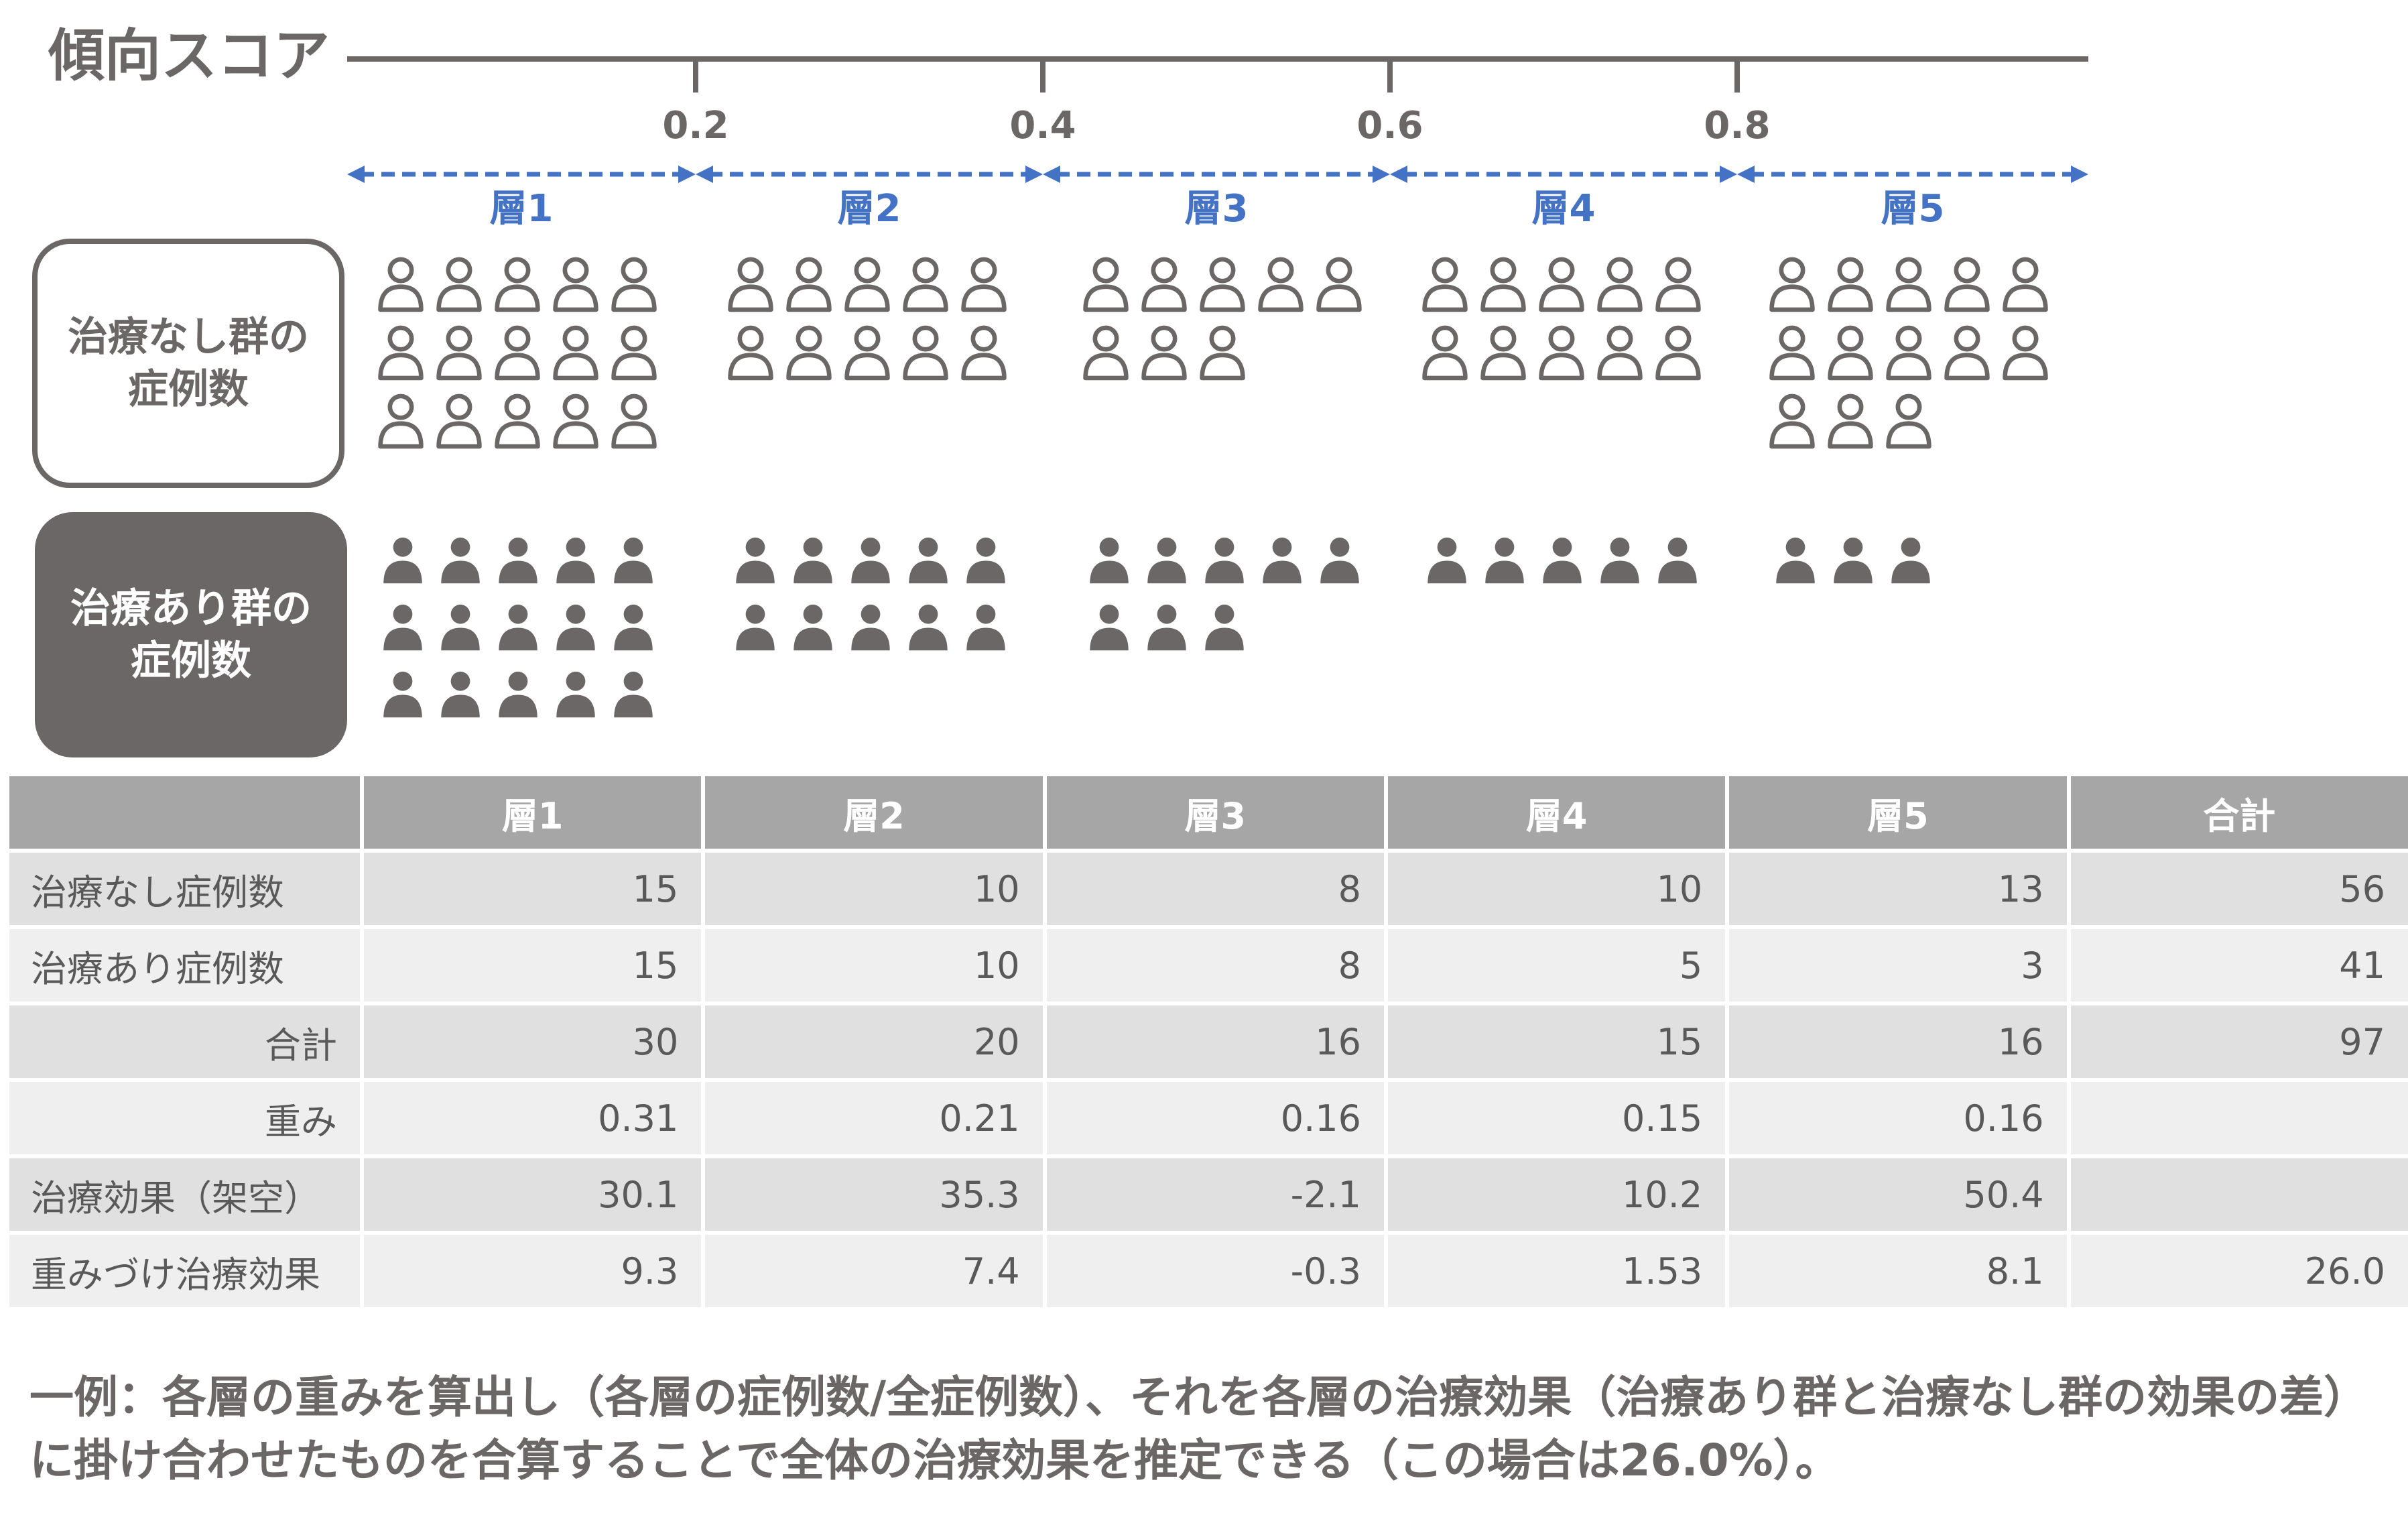  Describe the element at coordinates (1898, 1271) in the screenshot. I see `table-cell: 8.1` at that location.